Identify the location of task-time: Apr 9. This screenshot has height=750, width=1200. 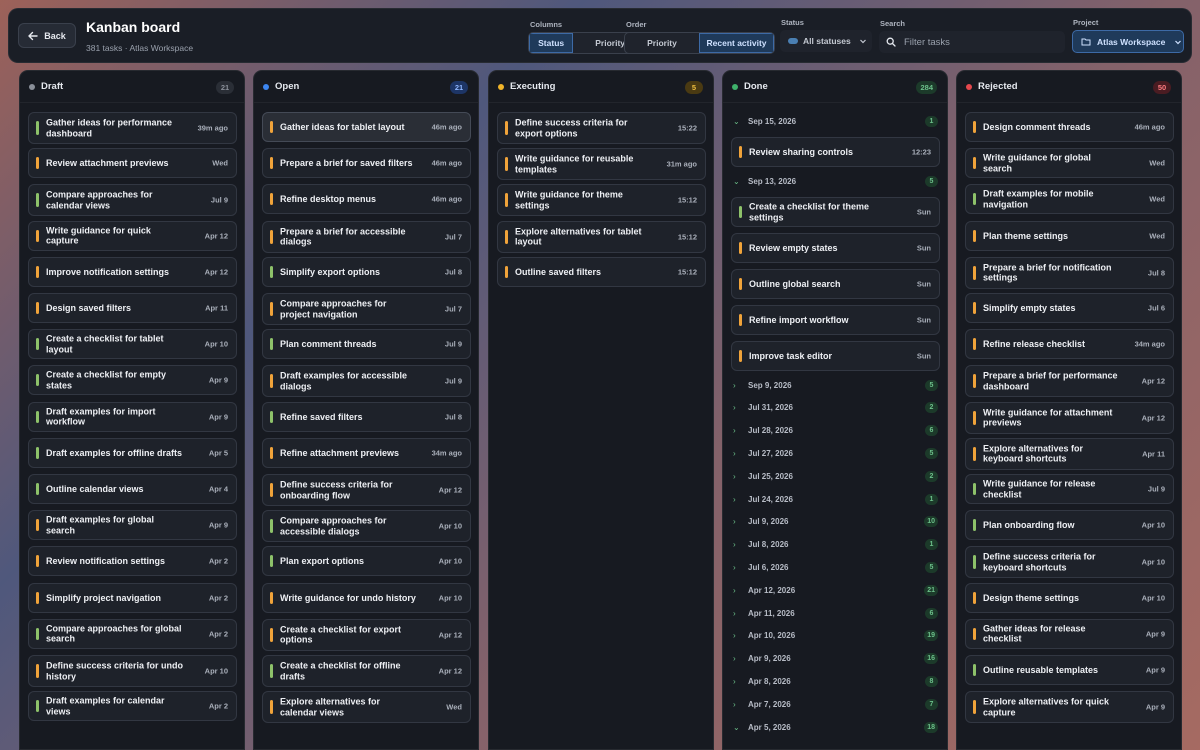
(1155, 634).